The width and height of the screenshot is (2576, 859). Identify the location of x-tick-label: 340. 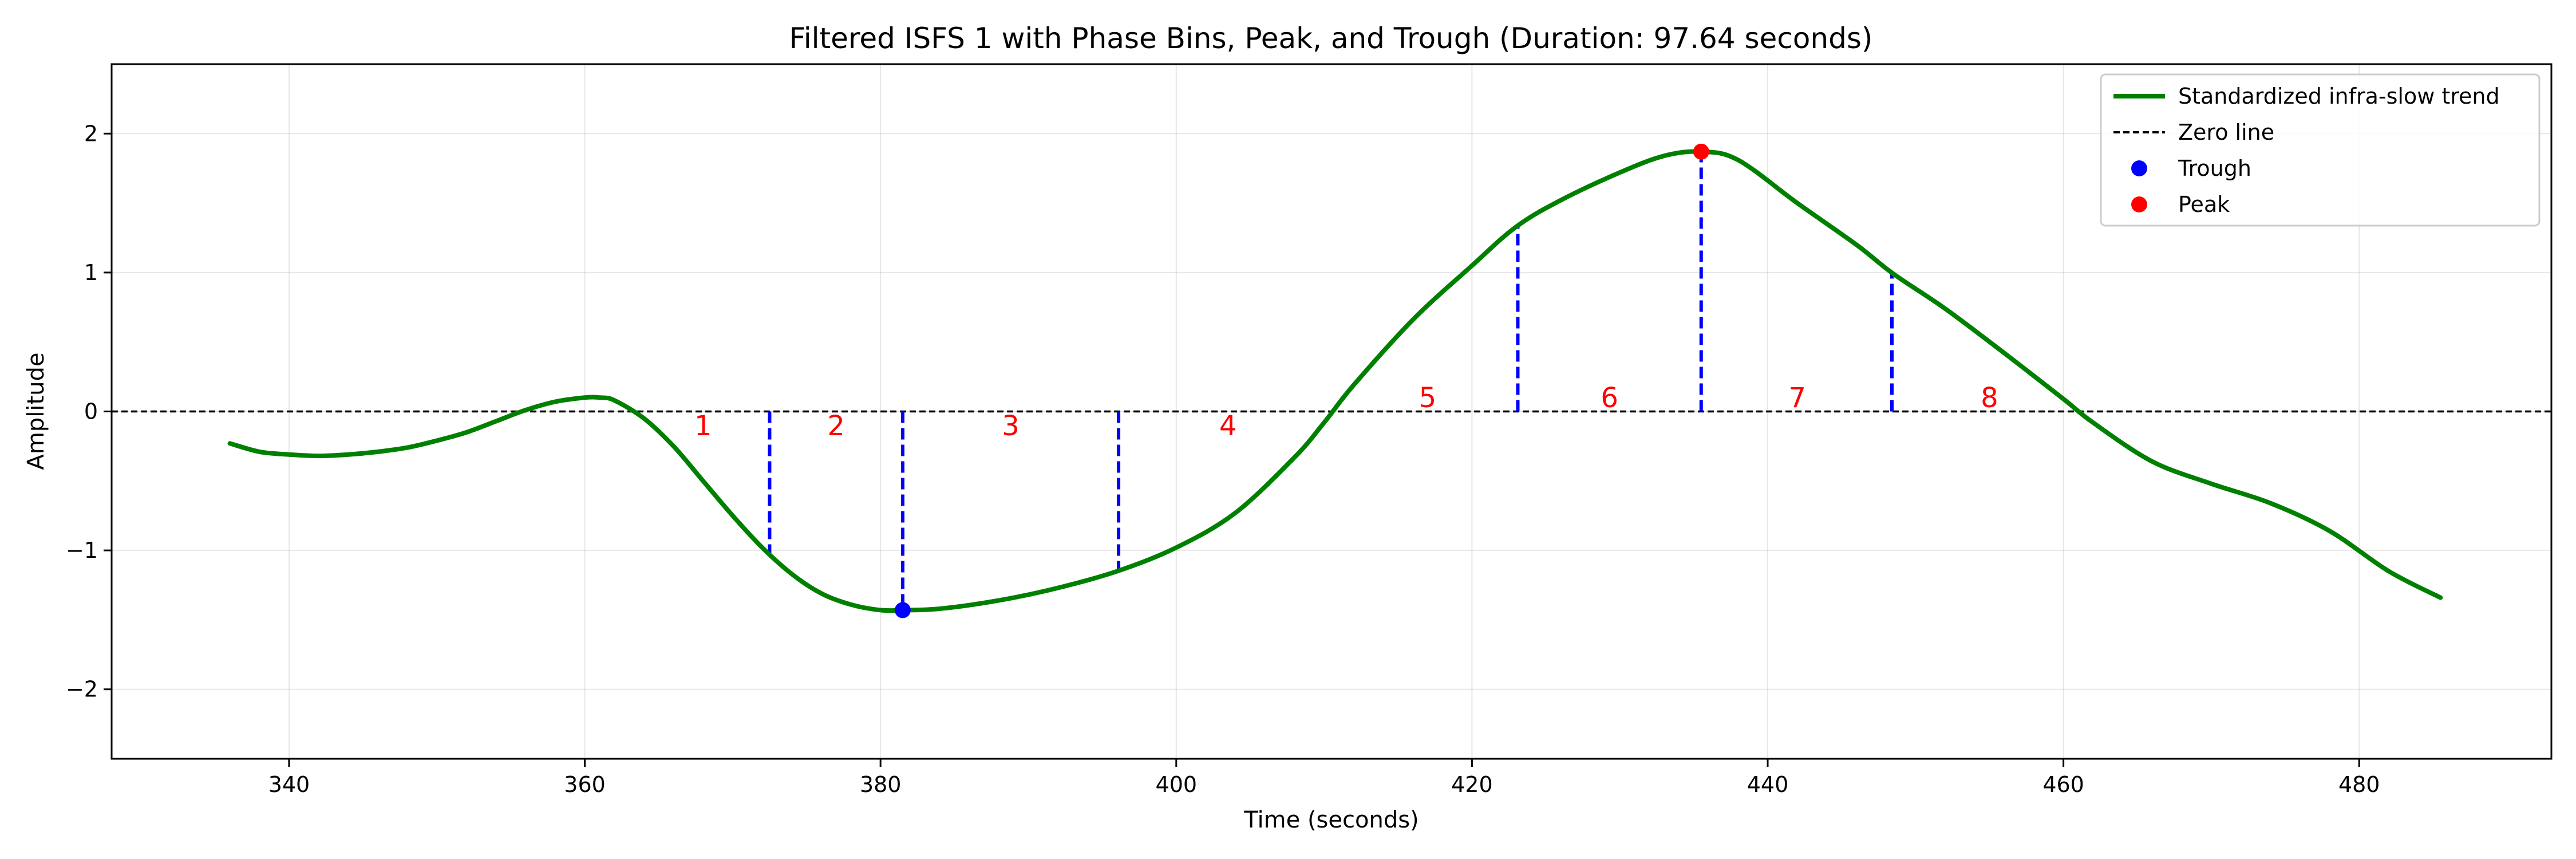
(289, 784).